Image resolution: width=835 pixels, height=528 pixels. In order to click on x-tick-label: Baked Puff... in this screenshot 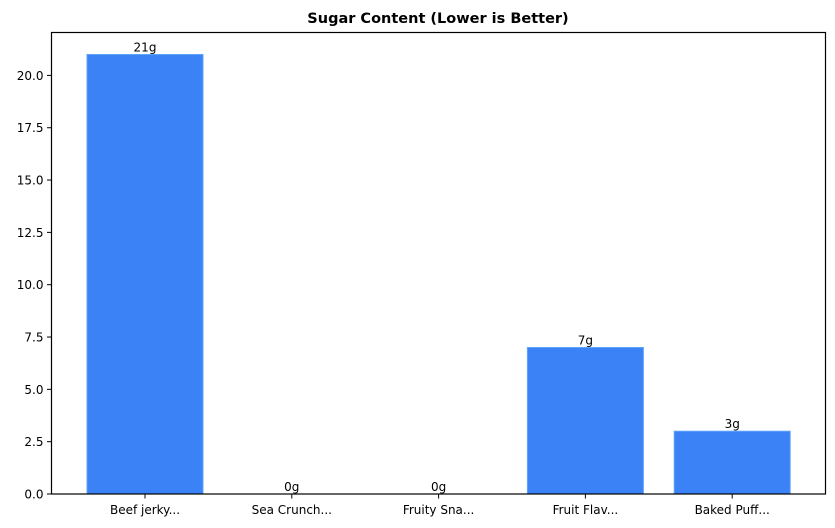, I will do `click(732, 510)`.